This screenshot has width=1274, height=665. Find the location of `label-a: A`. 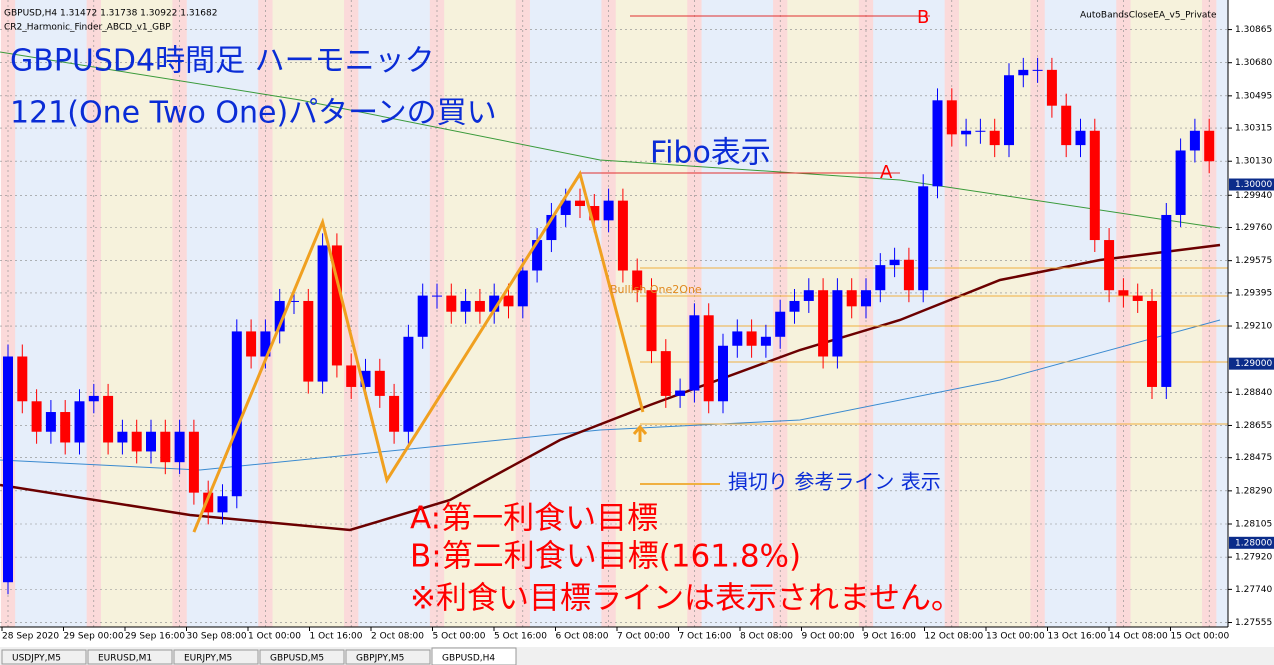

label-a: A is located at coordinates (886, 172).